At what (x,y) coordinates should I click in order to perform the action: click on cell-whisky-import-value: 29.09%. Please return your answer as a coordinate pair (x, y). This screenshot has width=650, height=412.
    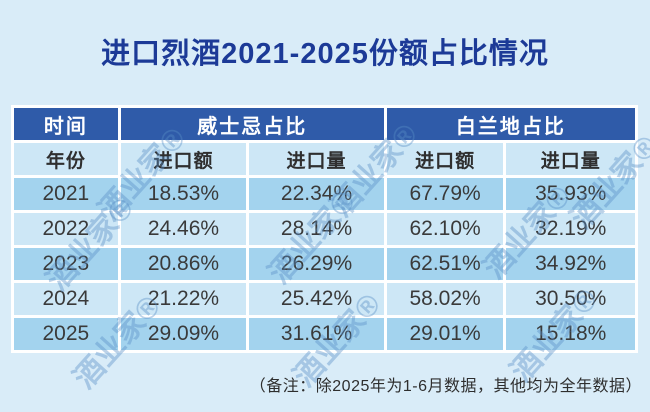
    Looking at the image, I should click on (183, 334).